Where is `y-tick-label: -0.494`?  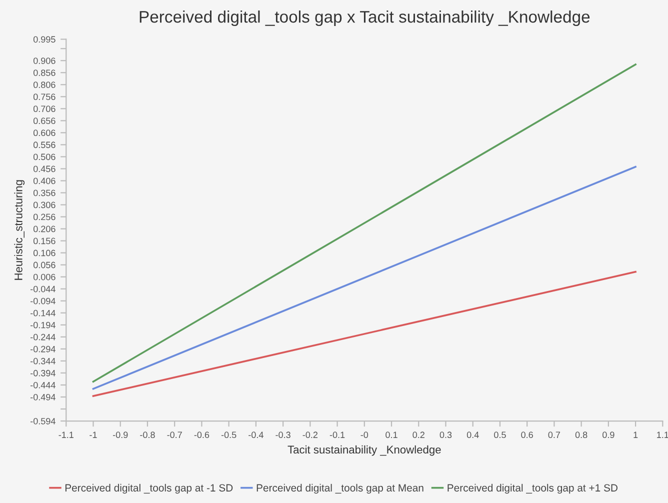 y-tick-label: -0.494 is located at coordinates (43, 397).